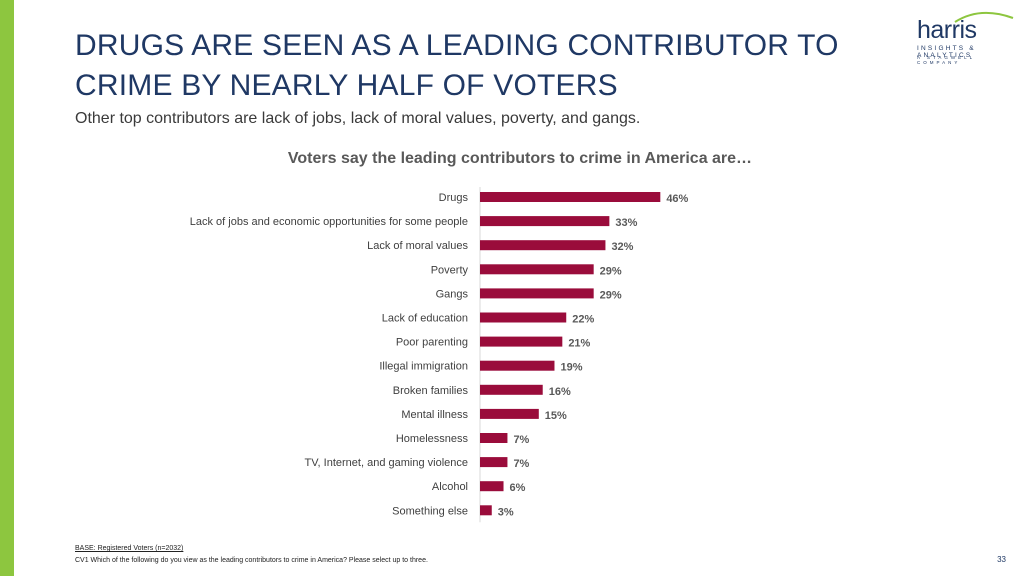 Image resolution: width=1024 pixels, height=576 pixels. Describe the element at coordinates (425, 319) in the screenshot. I see `category-label: Lack of education` at that location.